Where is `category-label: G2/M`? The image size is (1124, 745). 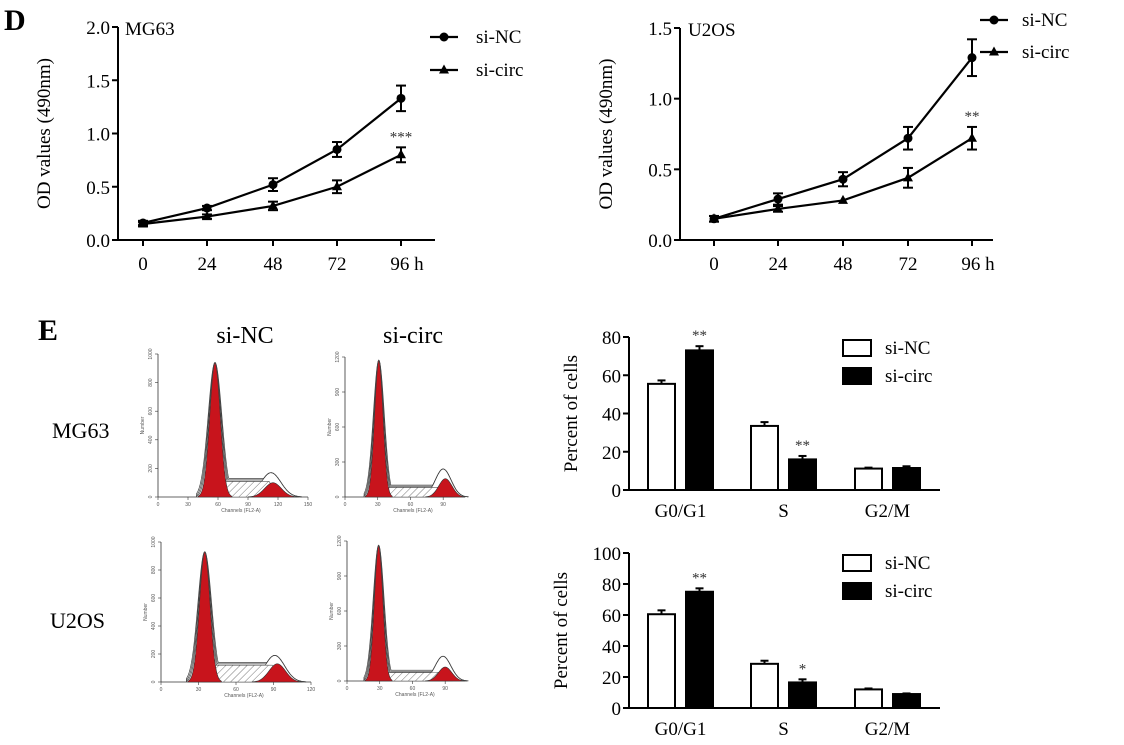 category-label: G2/M is located at coordinates (888, 729).